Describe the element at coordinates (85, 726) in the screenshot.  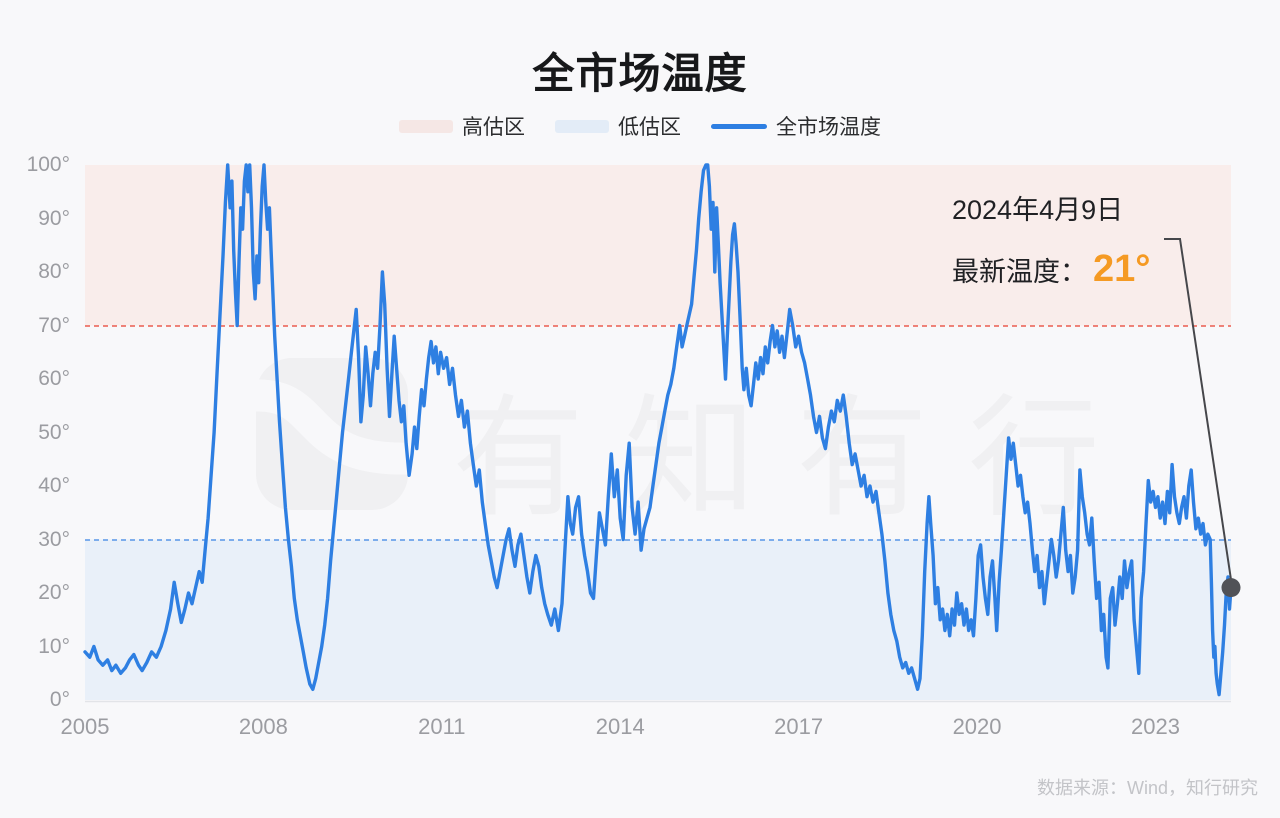
I see `x-tick-label: 2005` at that location.